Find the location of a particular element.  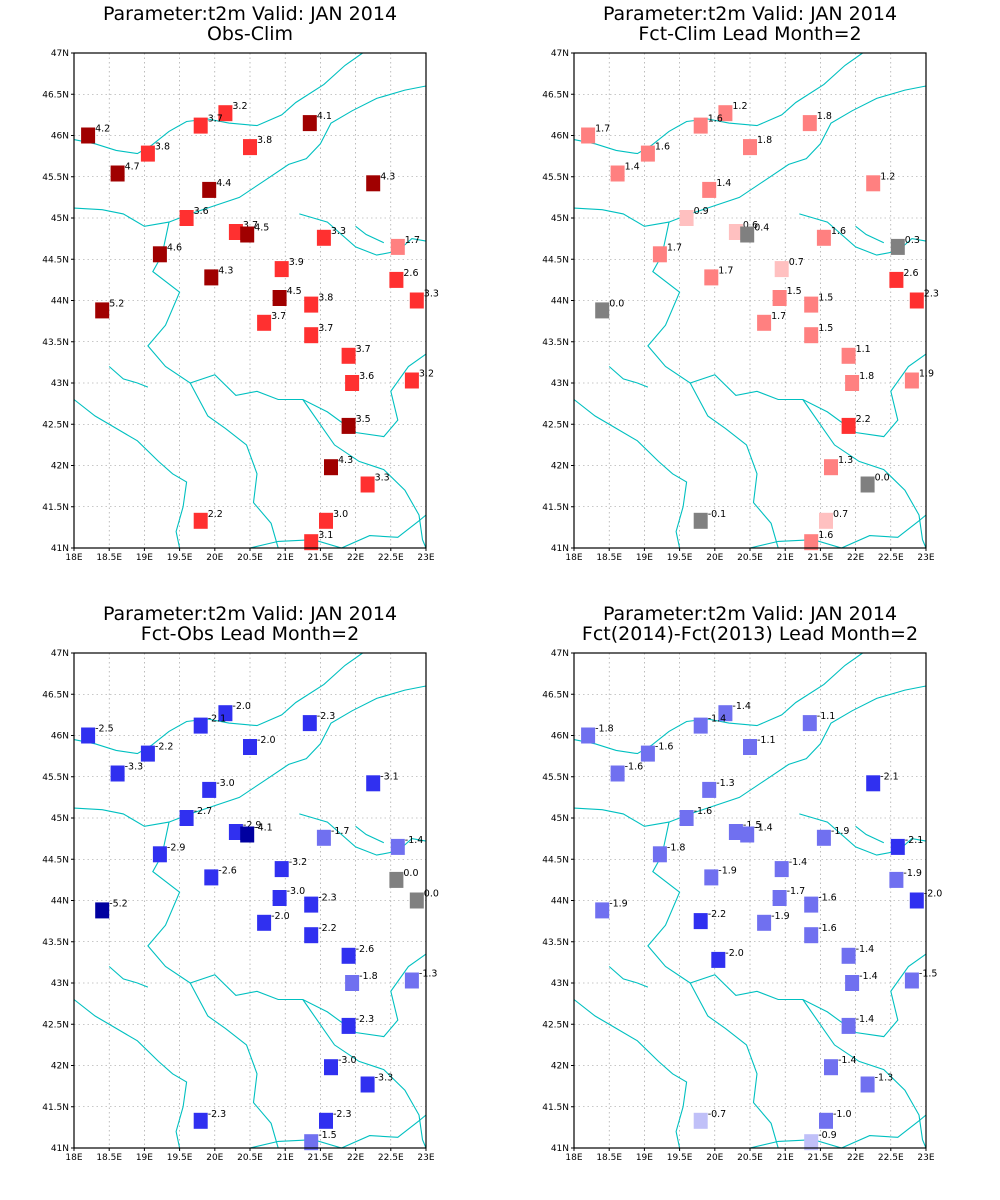

station-value-label: 3.8 is located at coordinates (162, 147).